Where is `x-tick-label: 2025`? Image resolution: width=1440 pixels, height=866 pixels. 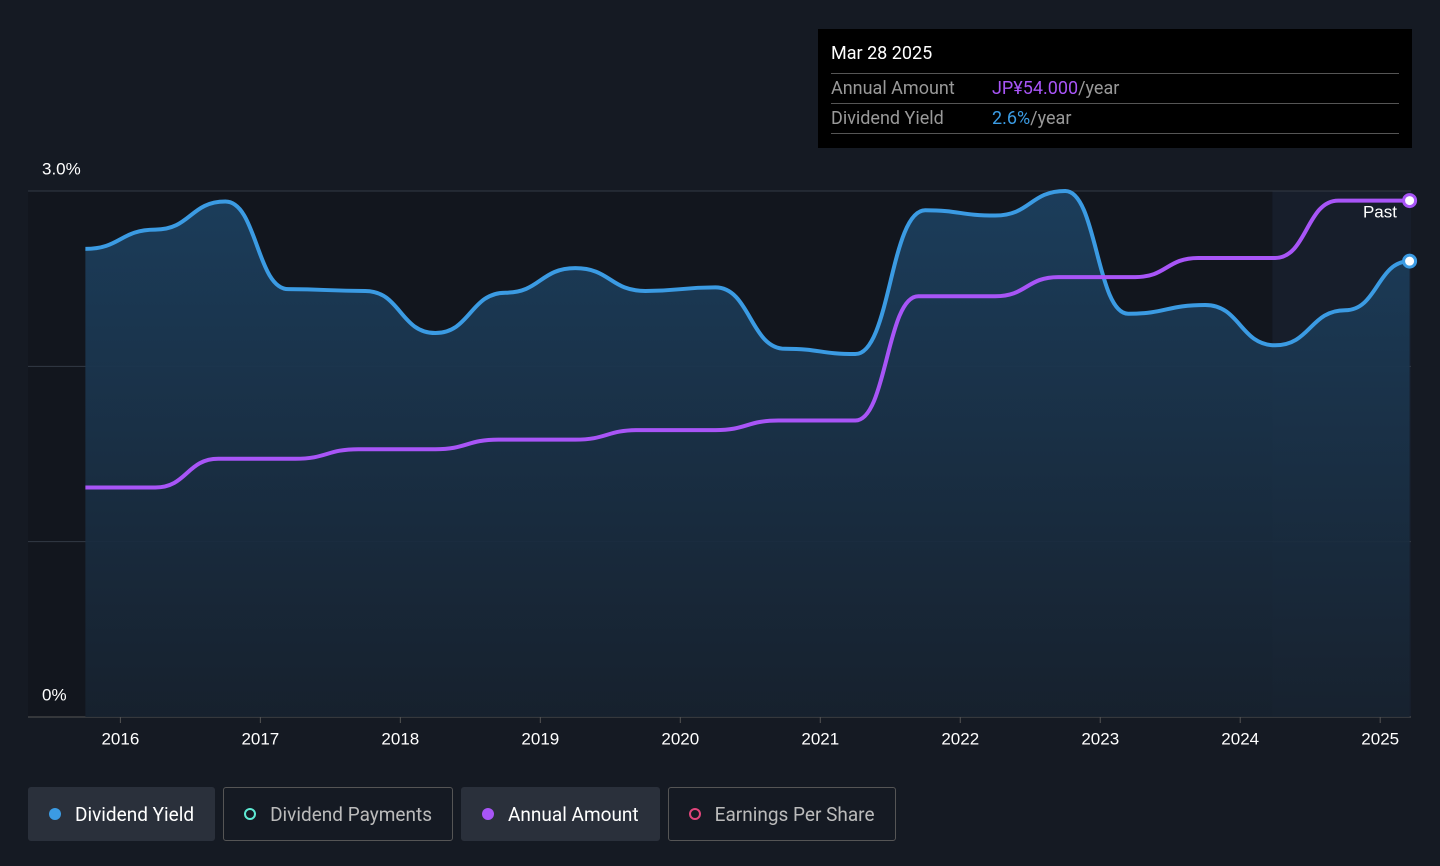
x-tick-label: 2025 is located at coordinates (1380, 738).